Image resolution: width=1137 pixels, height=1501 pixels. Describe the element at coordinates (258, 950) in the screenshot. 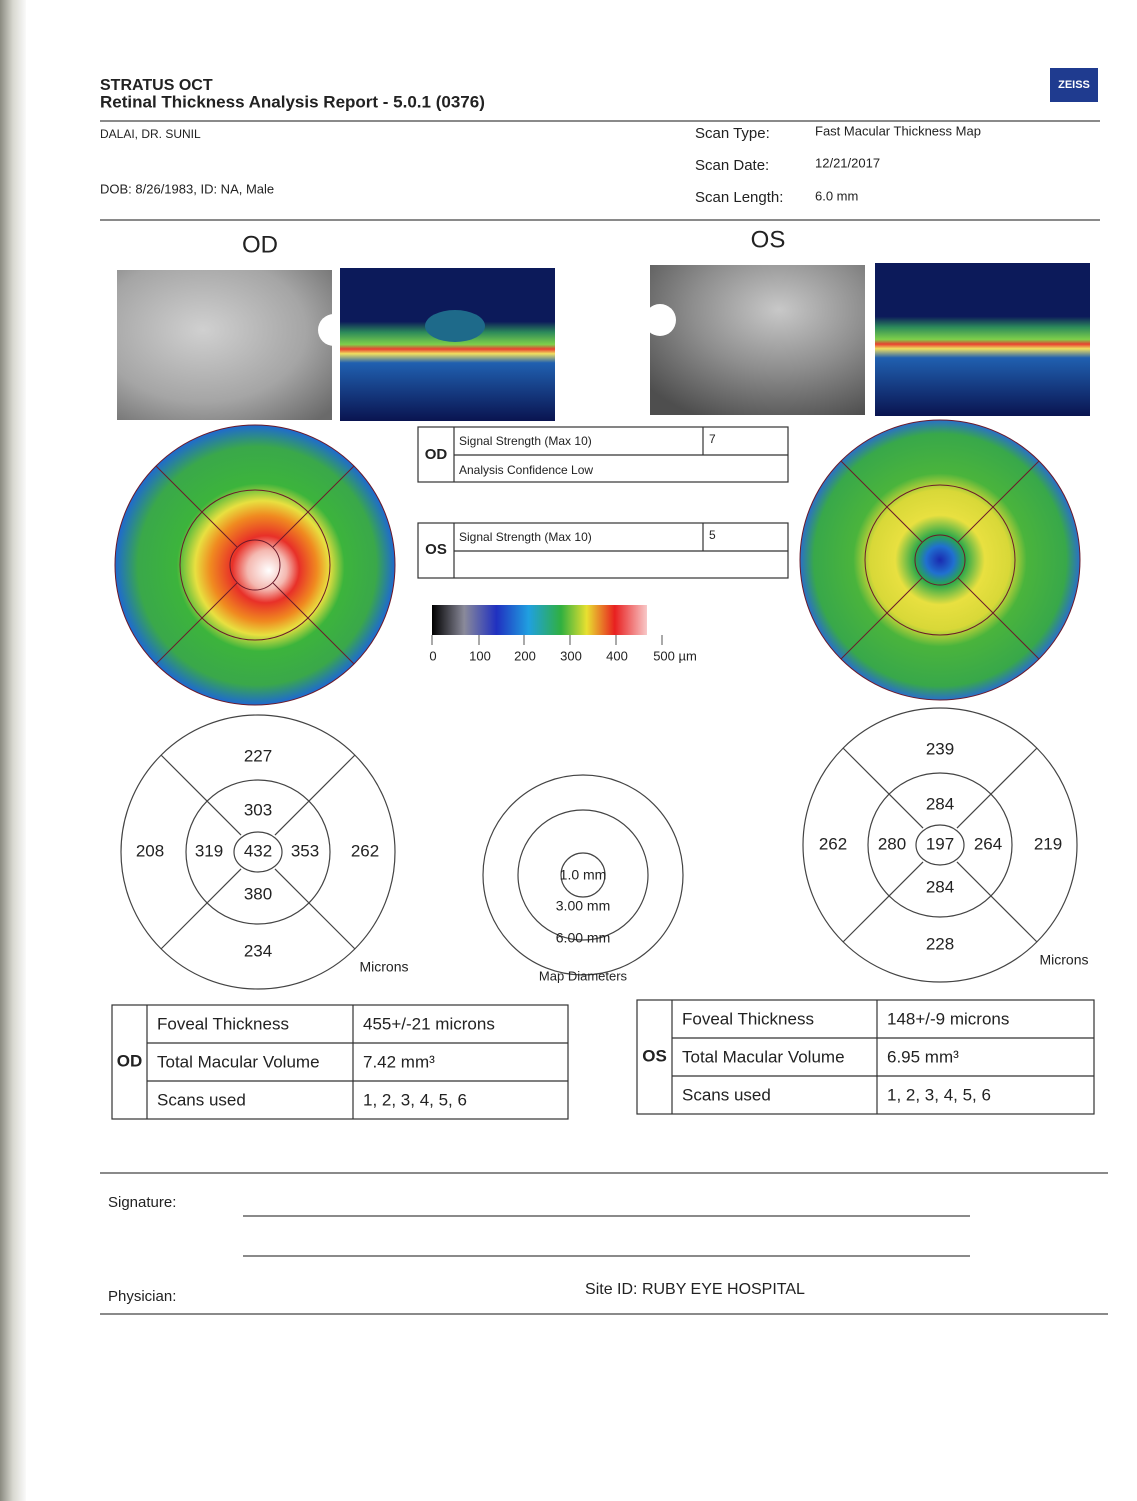

I see `sector-value: 234` at that location.